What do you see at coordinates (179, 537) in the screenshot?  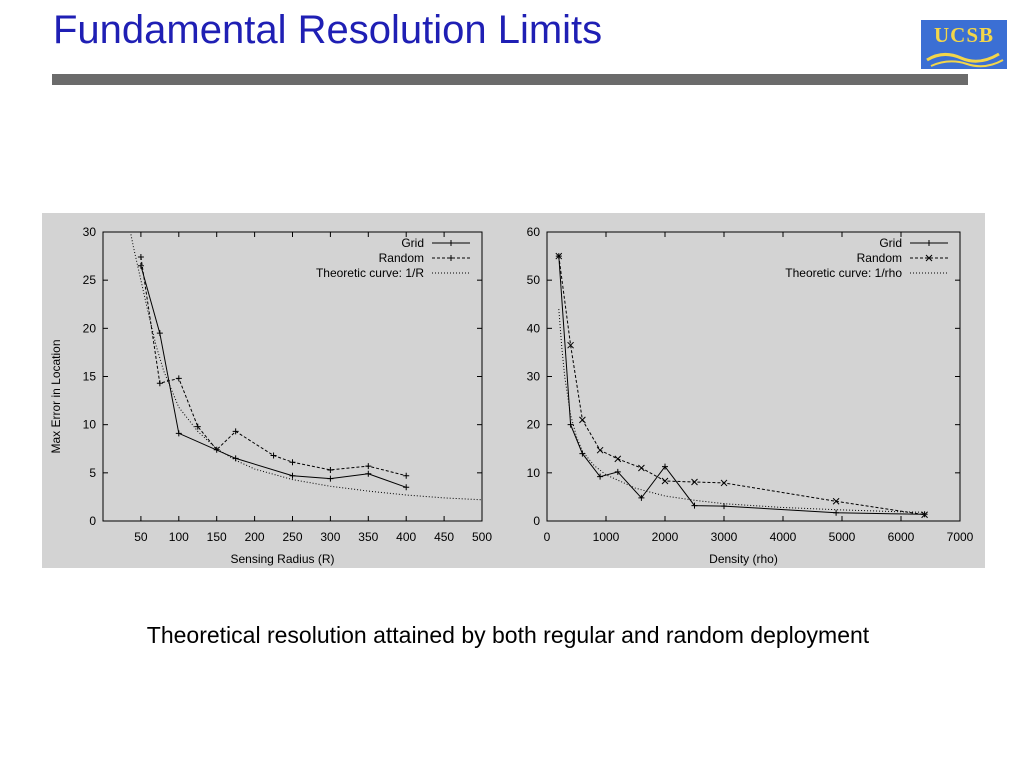 I see `x-tick-label: 100` at bounding box center [179, 537].